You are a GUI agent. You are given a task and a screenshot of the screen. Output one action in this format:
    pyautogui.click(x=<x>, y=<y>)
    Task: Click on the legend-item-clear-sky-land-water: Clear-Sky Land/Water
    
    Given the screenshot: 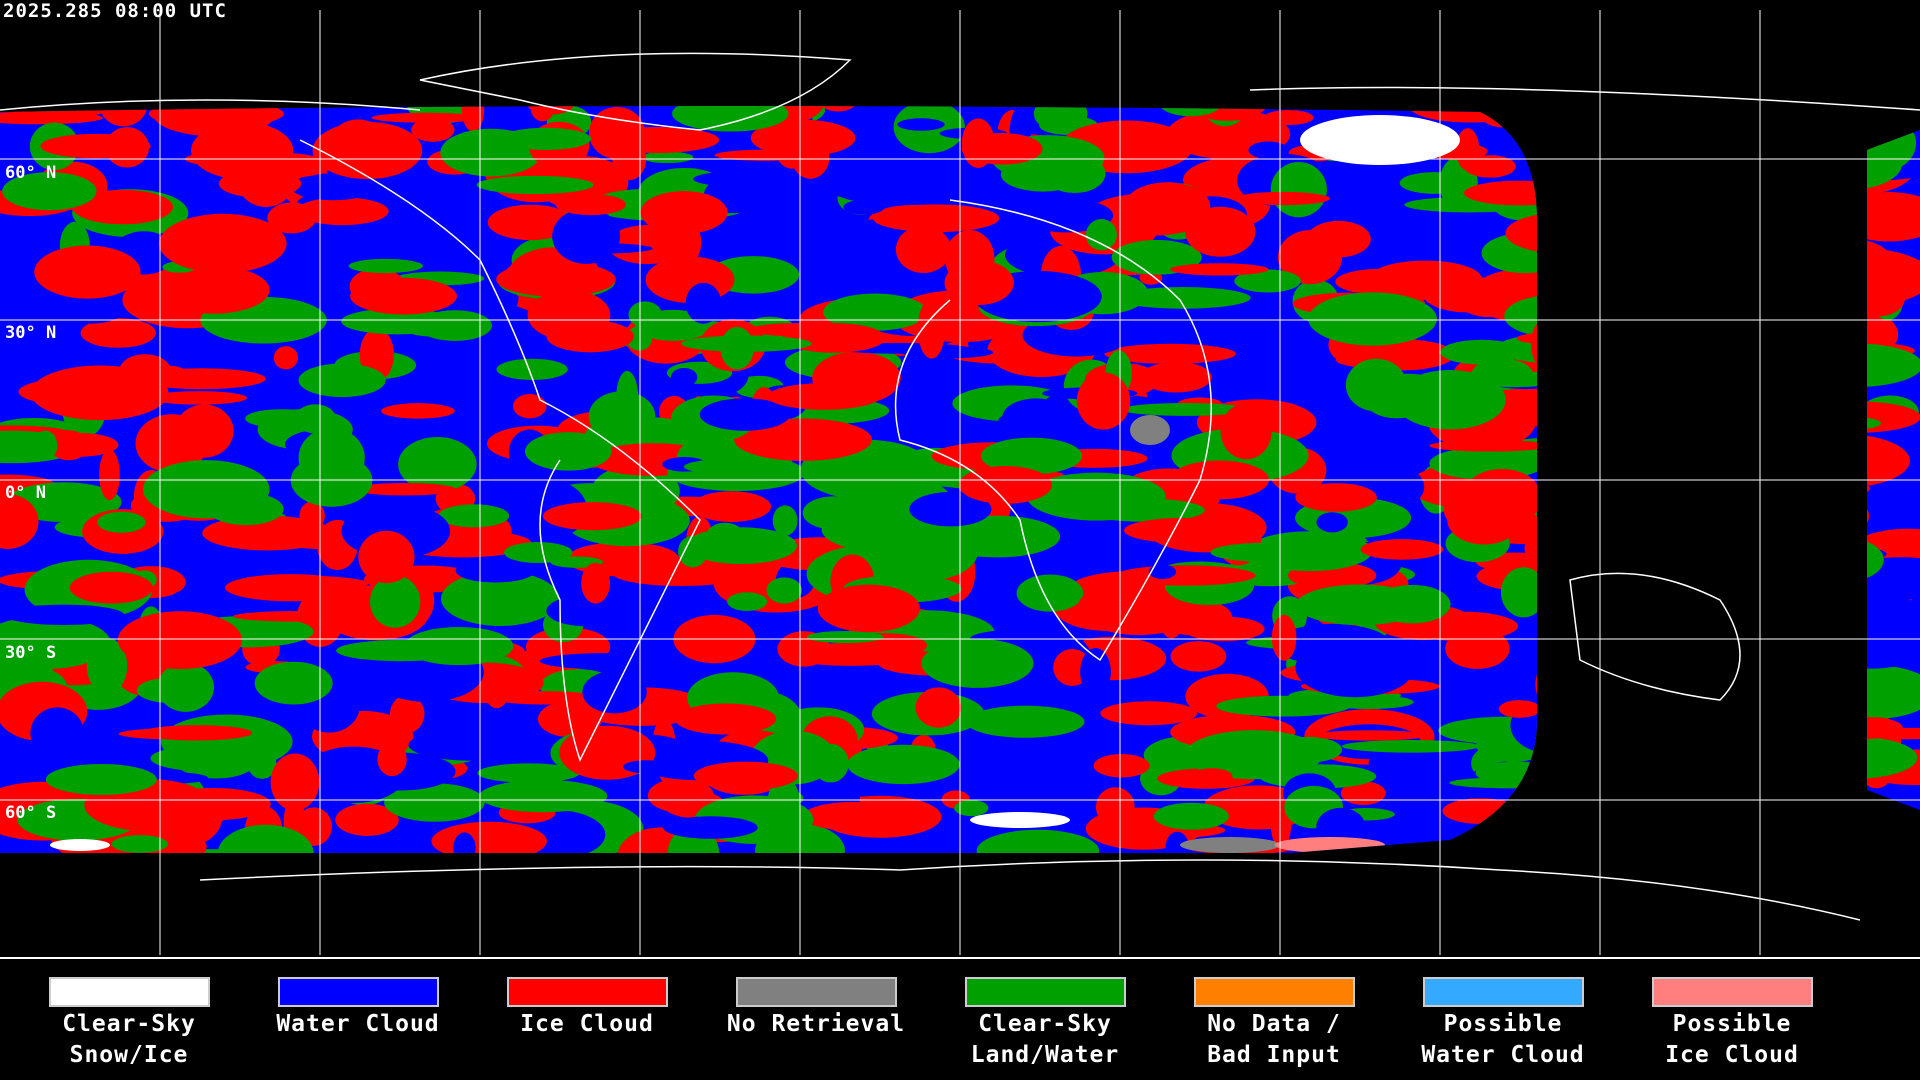 What is the action you would take?
    pyautogui.click(x=1045, y=1024)
    